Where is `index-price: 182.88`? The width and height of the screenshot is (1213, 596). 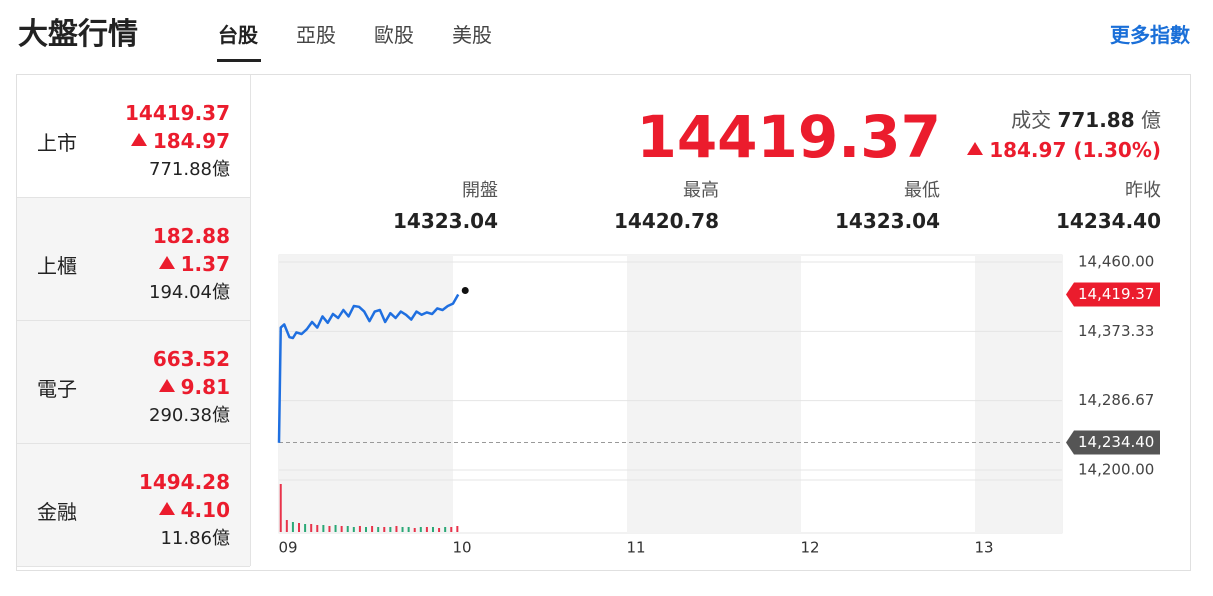
index-price: 182.88 is located at coordinates (191, 236).